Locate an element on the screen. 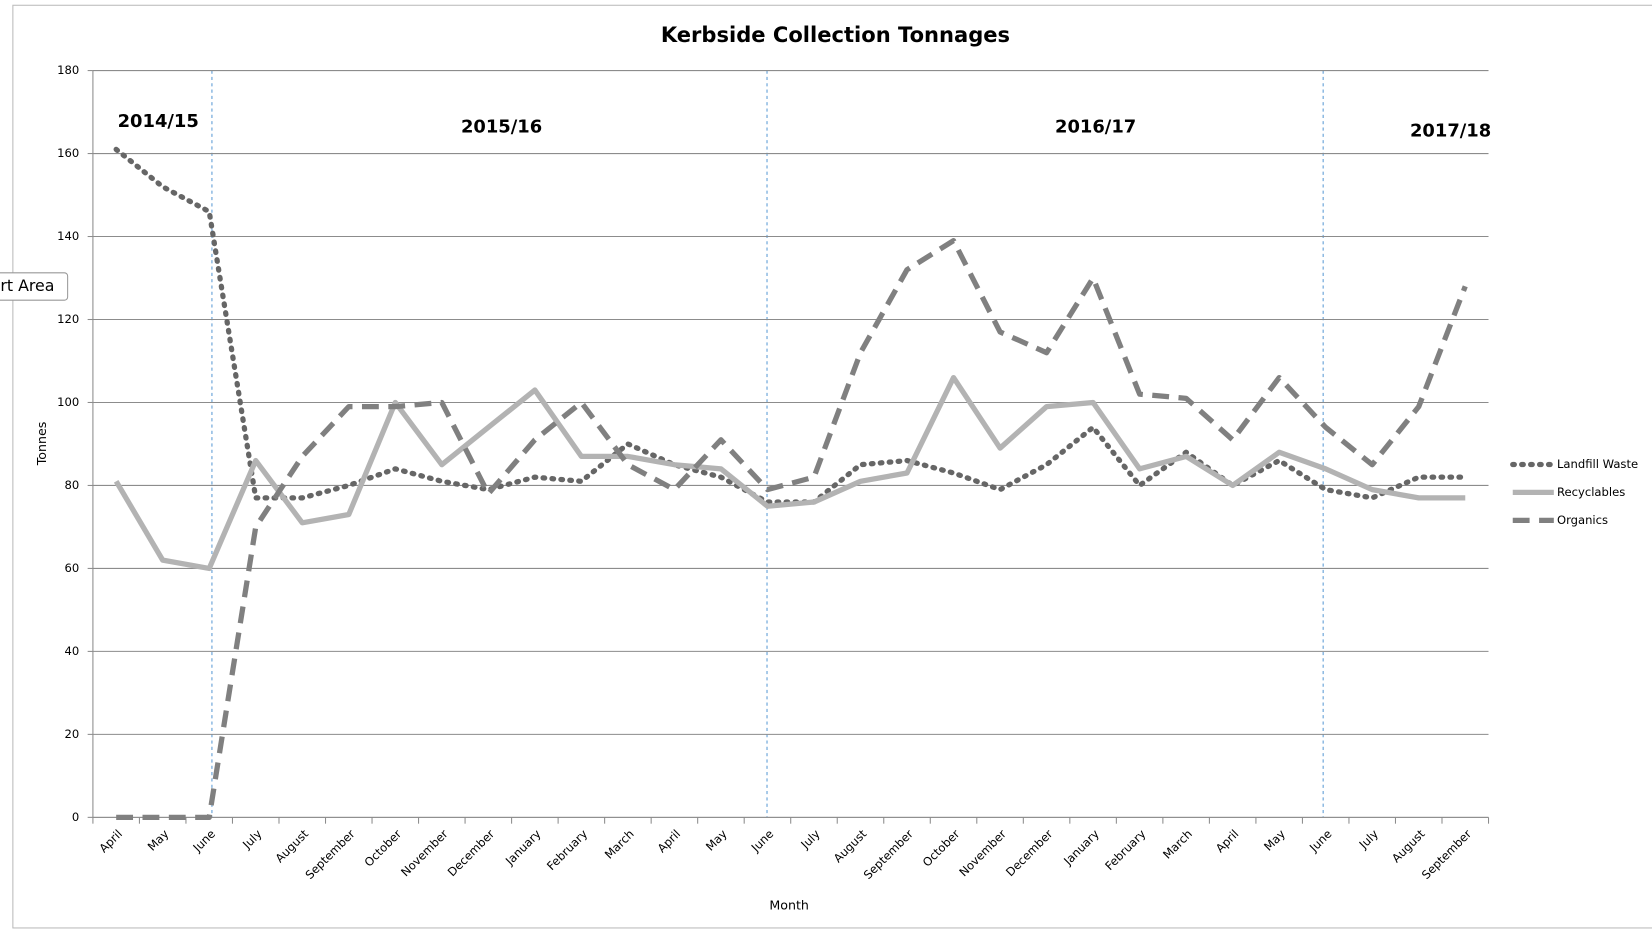  period-label: 2015/16 is located at coordinates (501, 126).